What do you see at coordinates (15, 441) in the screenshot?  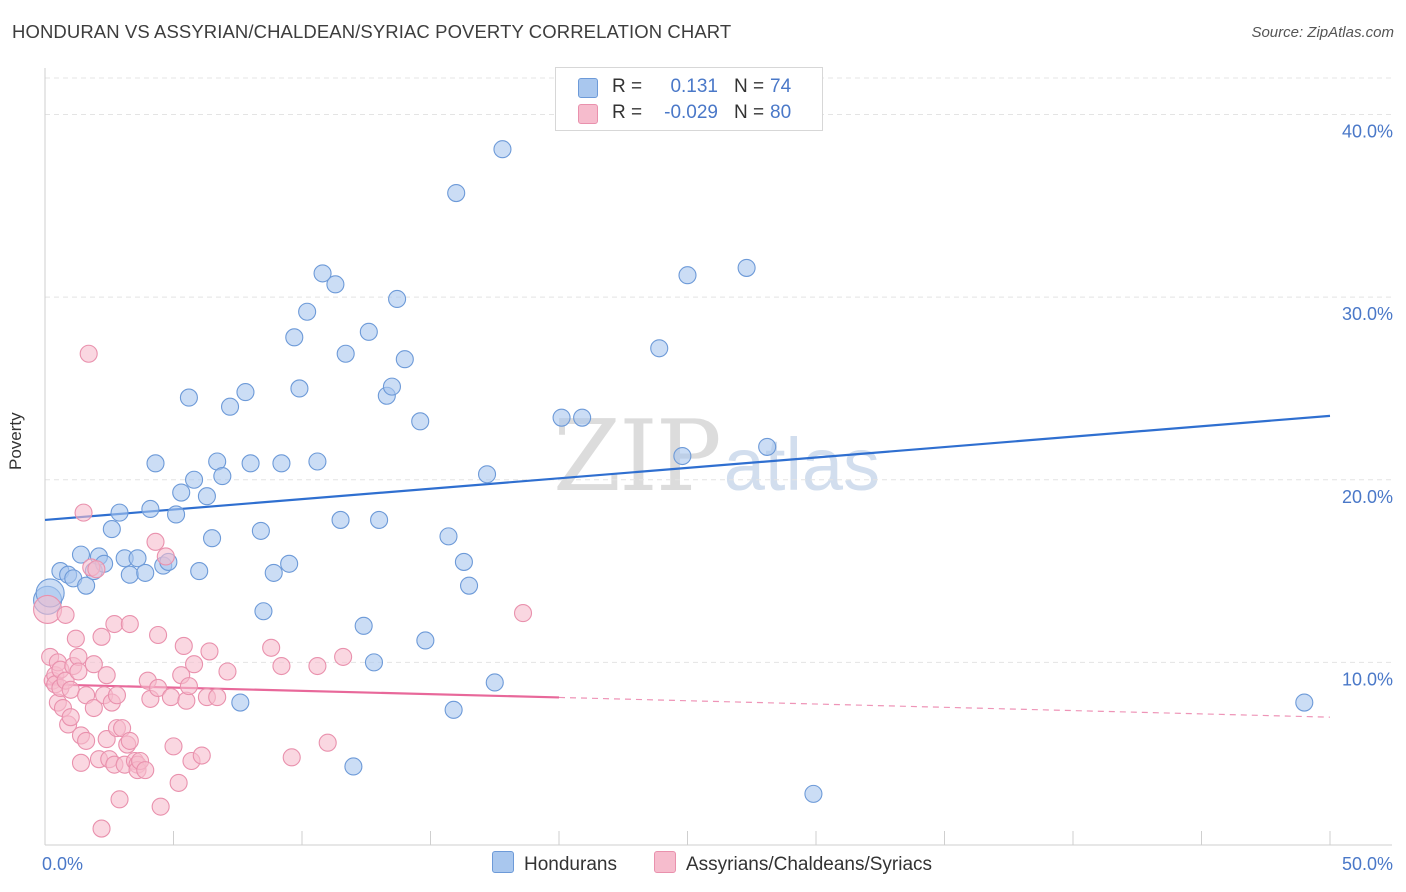 I see `y-axis-label: Poverty` at bounding box center [15, 441].